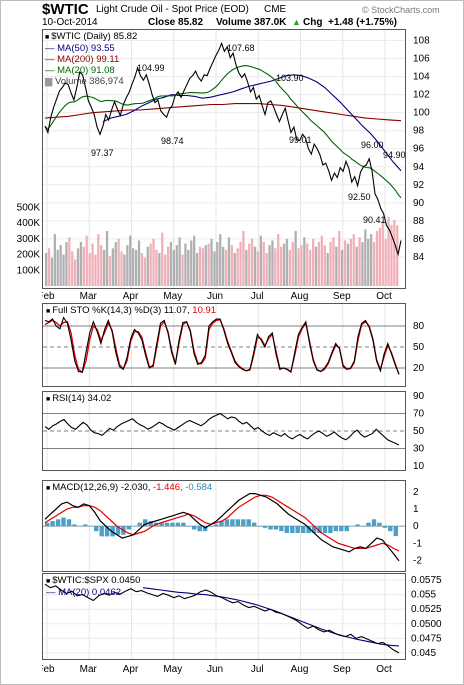 The width and height of the screenshot is (464, 685). Describe the element at coordinates (224, 431) in the screenshot. I see `rsi-panel: ■ RSI(14) 34.02` at that location.